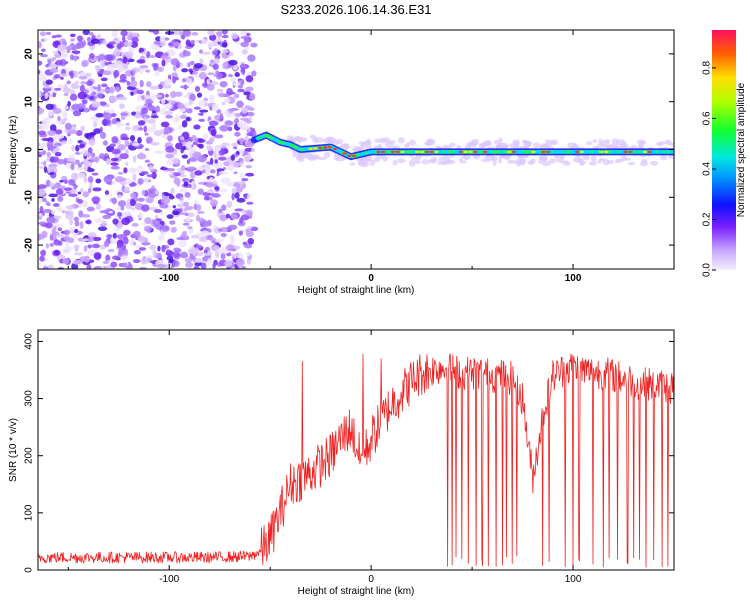  Describe the element at coordinates (462, 149) in the screenshot. I see `spectrogram-carrier-track` at that location.